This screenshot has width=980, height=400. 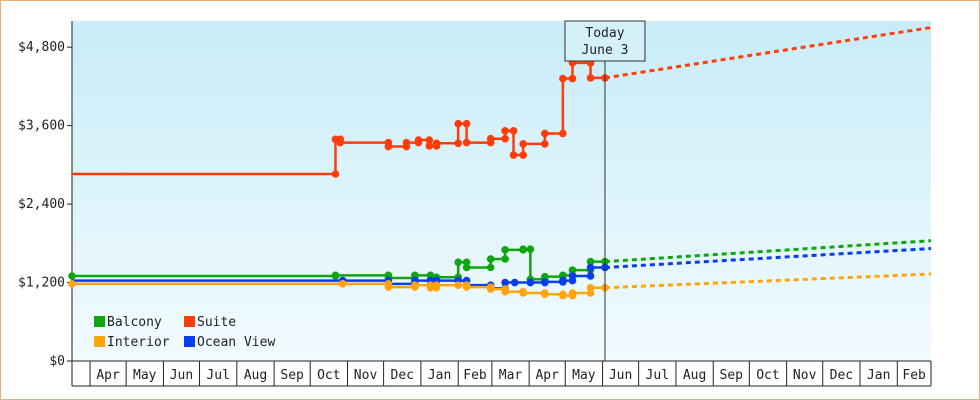 What do you see at coordinates (41, 47) in the screenshot?
I see `y-tick-label: $4,800` at bounding box center [41, 47].